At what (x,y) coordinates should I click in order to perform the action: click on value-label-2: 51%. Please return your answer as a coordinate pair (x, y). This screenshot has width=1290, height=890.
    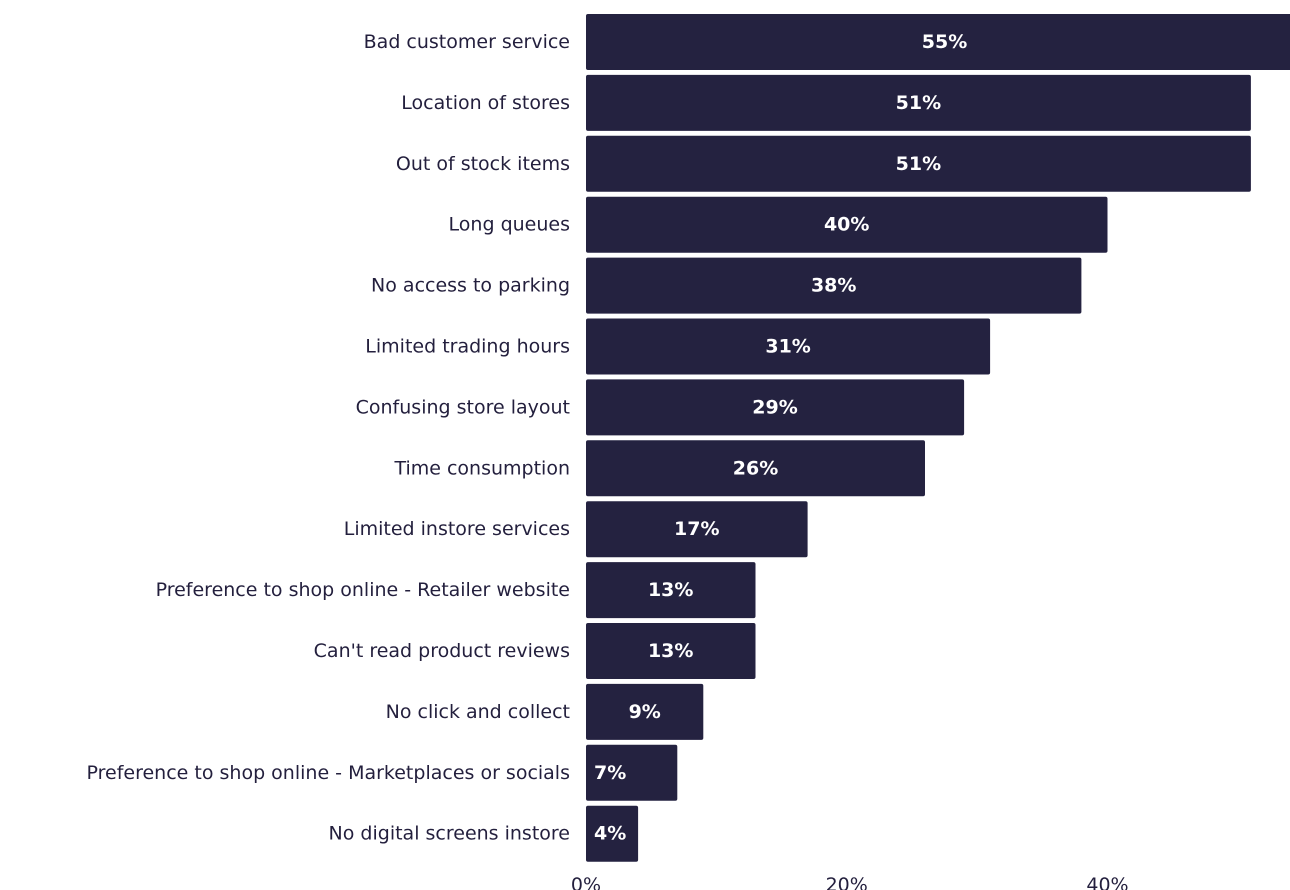
    Looking at the image, I should click on (918, 164).